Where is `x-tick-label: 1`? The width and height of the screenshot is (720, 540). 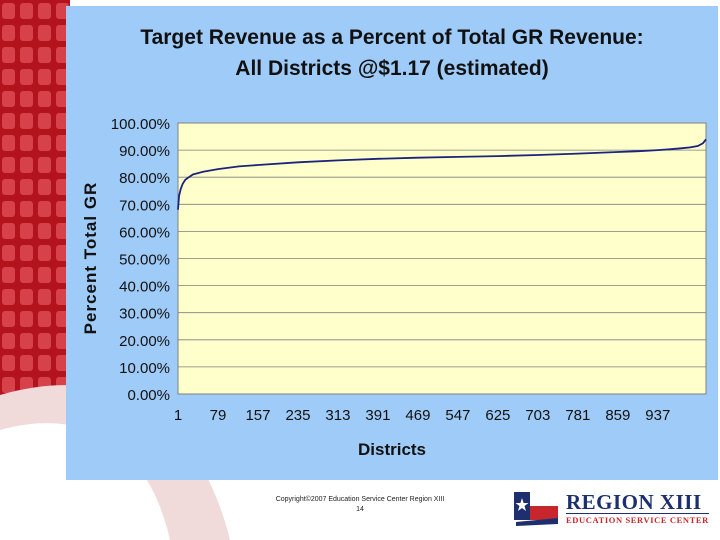
x-tick-label: 1 is located at coordinates (178, 415).